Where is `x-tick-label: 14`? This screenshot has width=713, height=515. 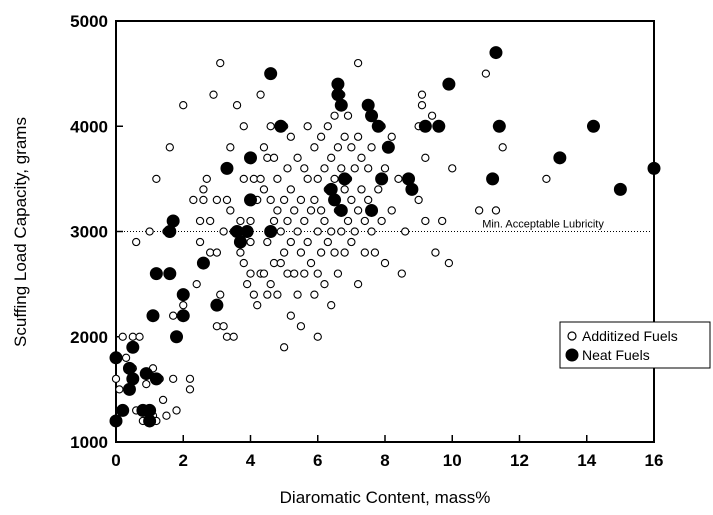
x-tick-label: 14 is located at coordinates (586, 460).